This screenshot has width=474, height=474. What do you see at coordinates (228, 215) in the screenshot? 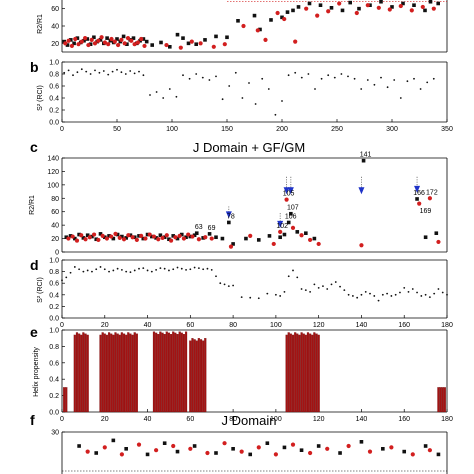
I see `panel-c-arrow-head` at bounding box center [228, 215].